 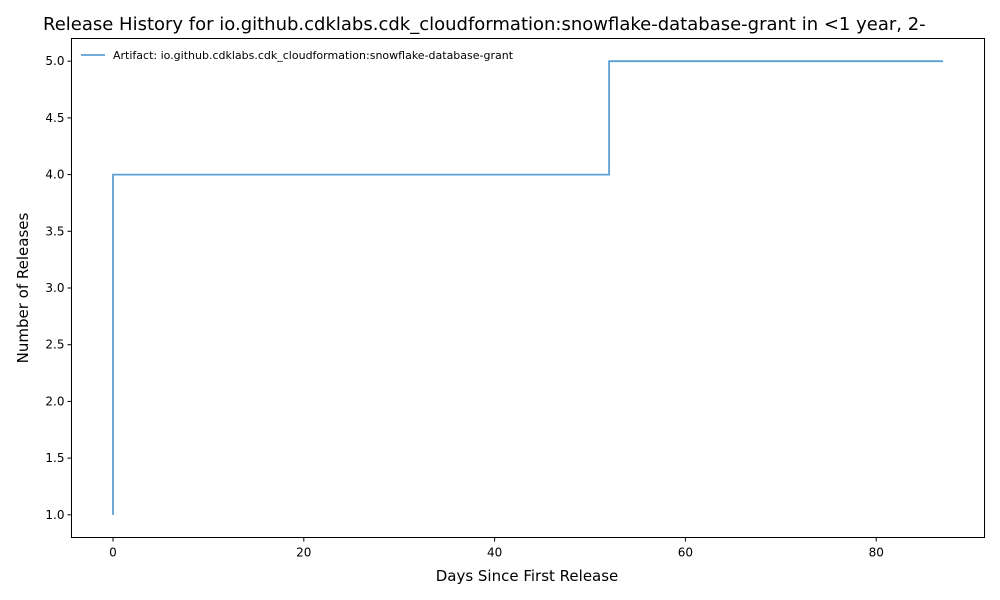 I want to click on y-tick-label: 5.0, so click(x=54, y=61).